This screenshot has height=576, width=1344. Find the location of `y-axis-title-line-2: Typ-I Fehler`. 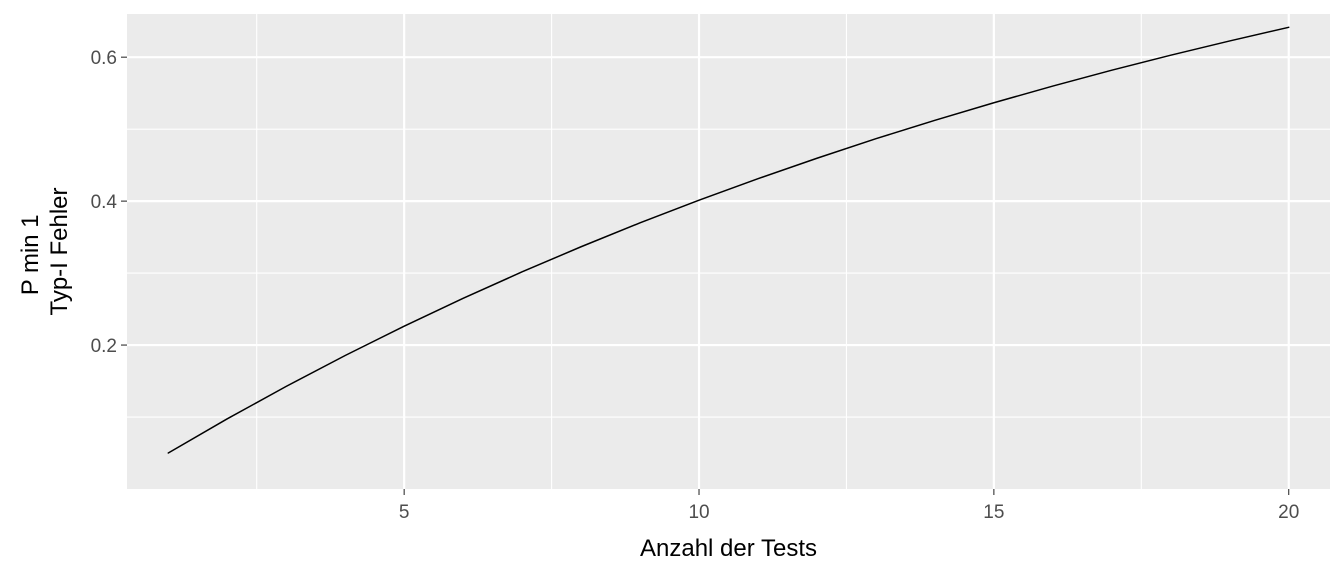

y-axis-title-line-2: Typ-I Fehler is located at coordinates (59, 251).